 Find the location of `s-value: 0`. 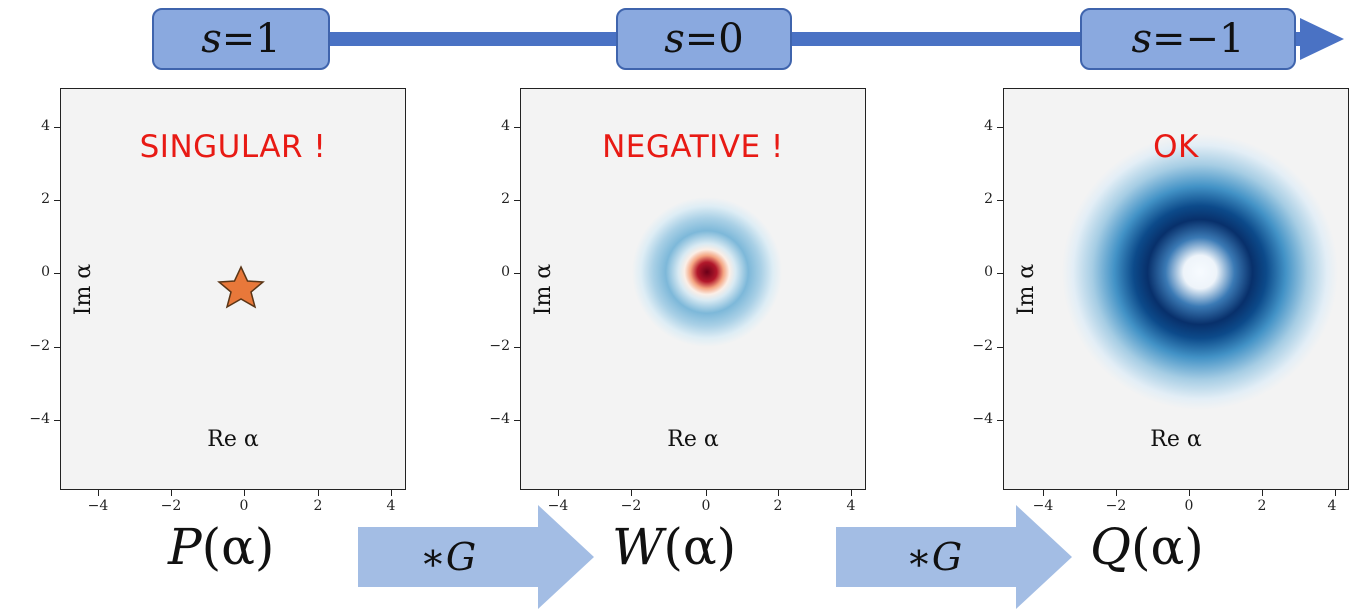

s-value: 0 is located at coordinates (731, 39).